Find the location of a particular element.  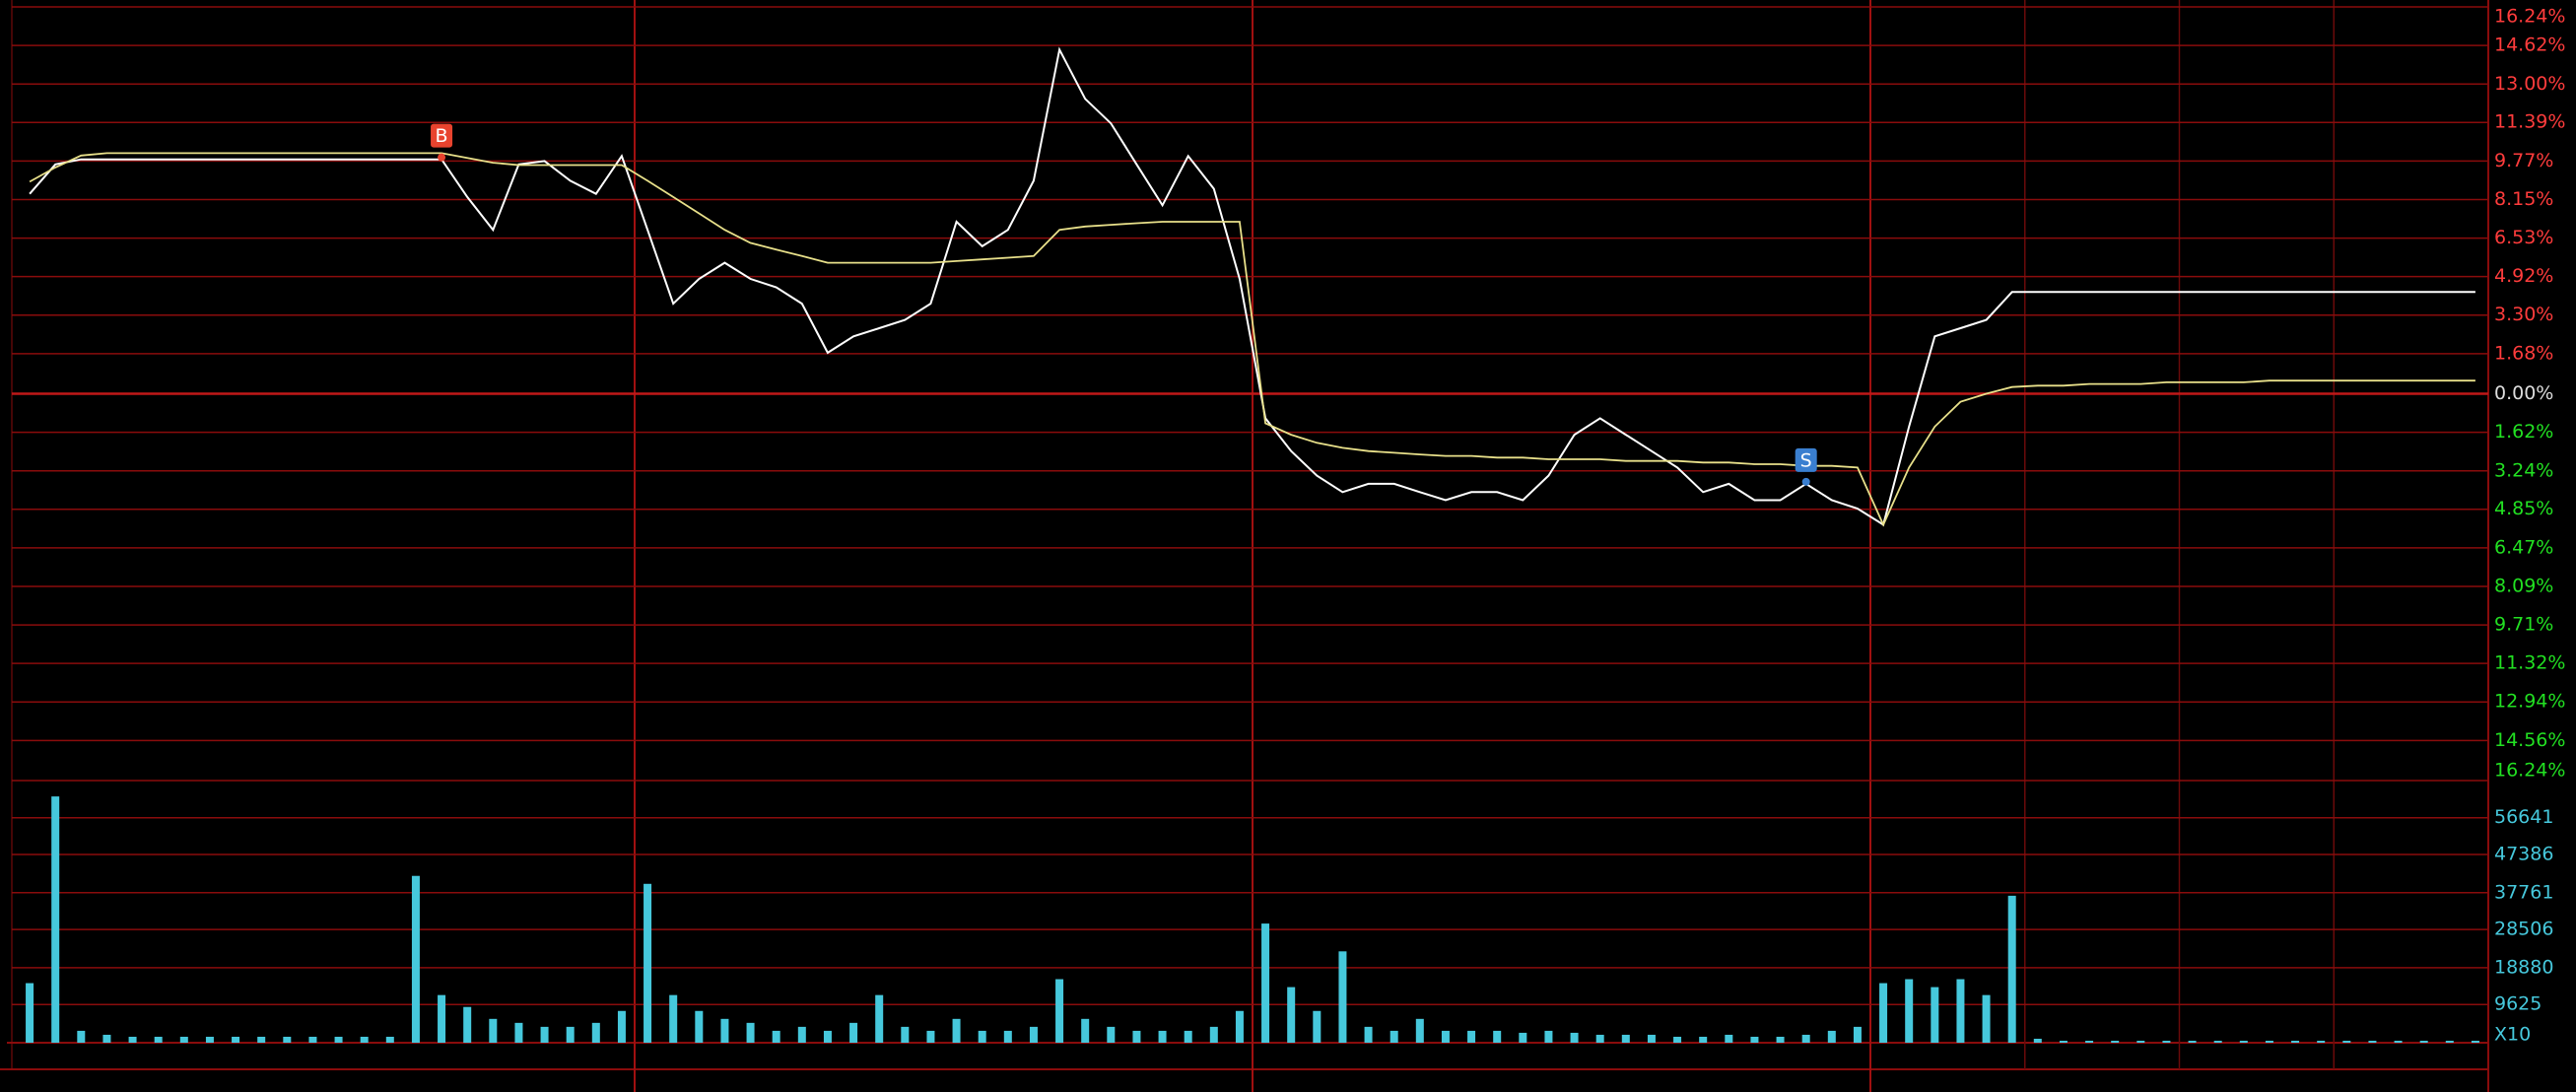

y-tick-label: 56641 is located at coordinates (2523, 817).